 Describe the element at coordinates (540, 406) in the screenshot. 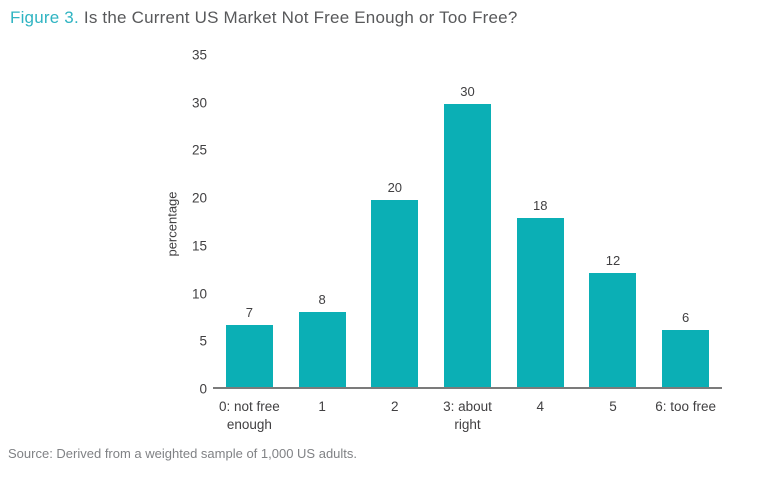

I see `x-tick-label-line: 4` at that location.